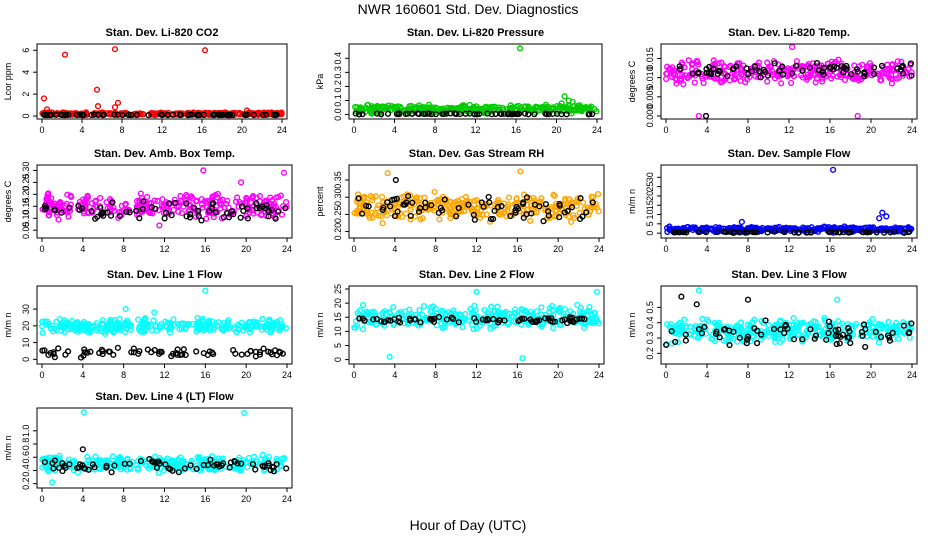 This screenshot has width=936, height=540. Describe the element at coordinates (121, 130) in the screenshot. I see `x-tick-label: 8` at that location.